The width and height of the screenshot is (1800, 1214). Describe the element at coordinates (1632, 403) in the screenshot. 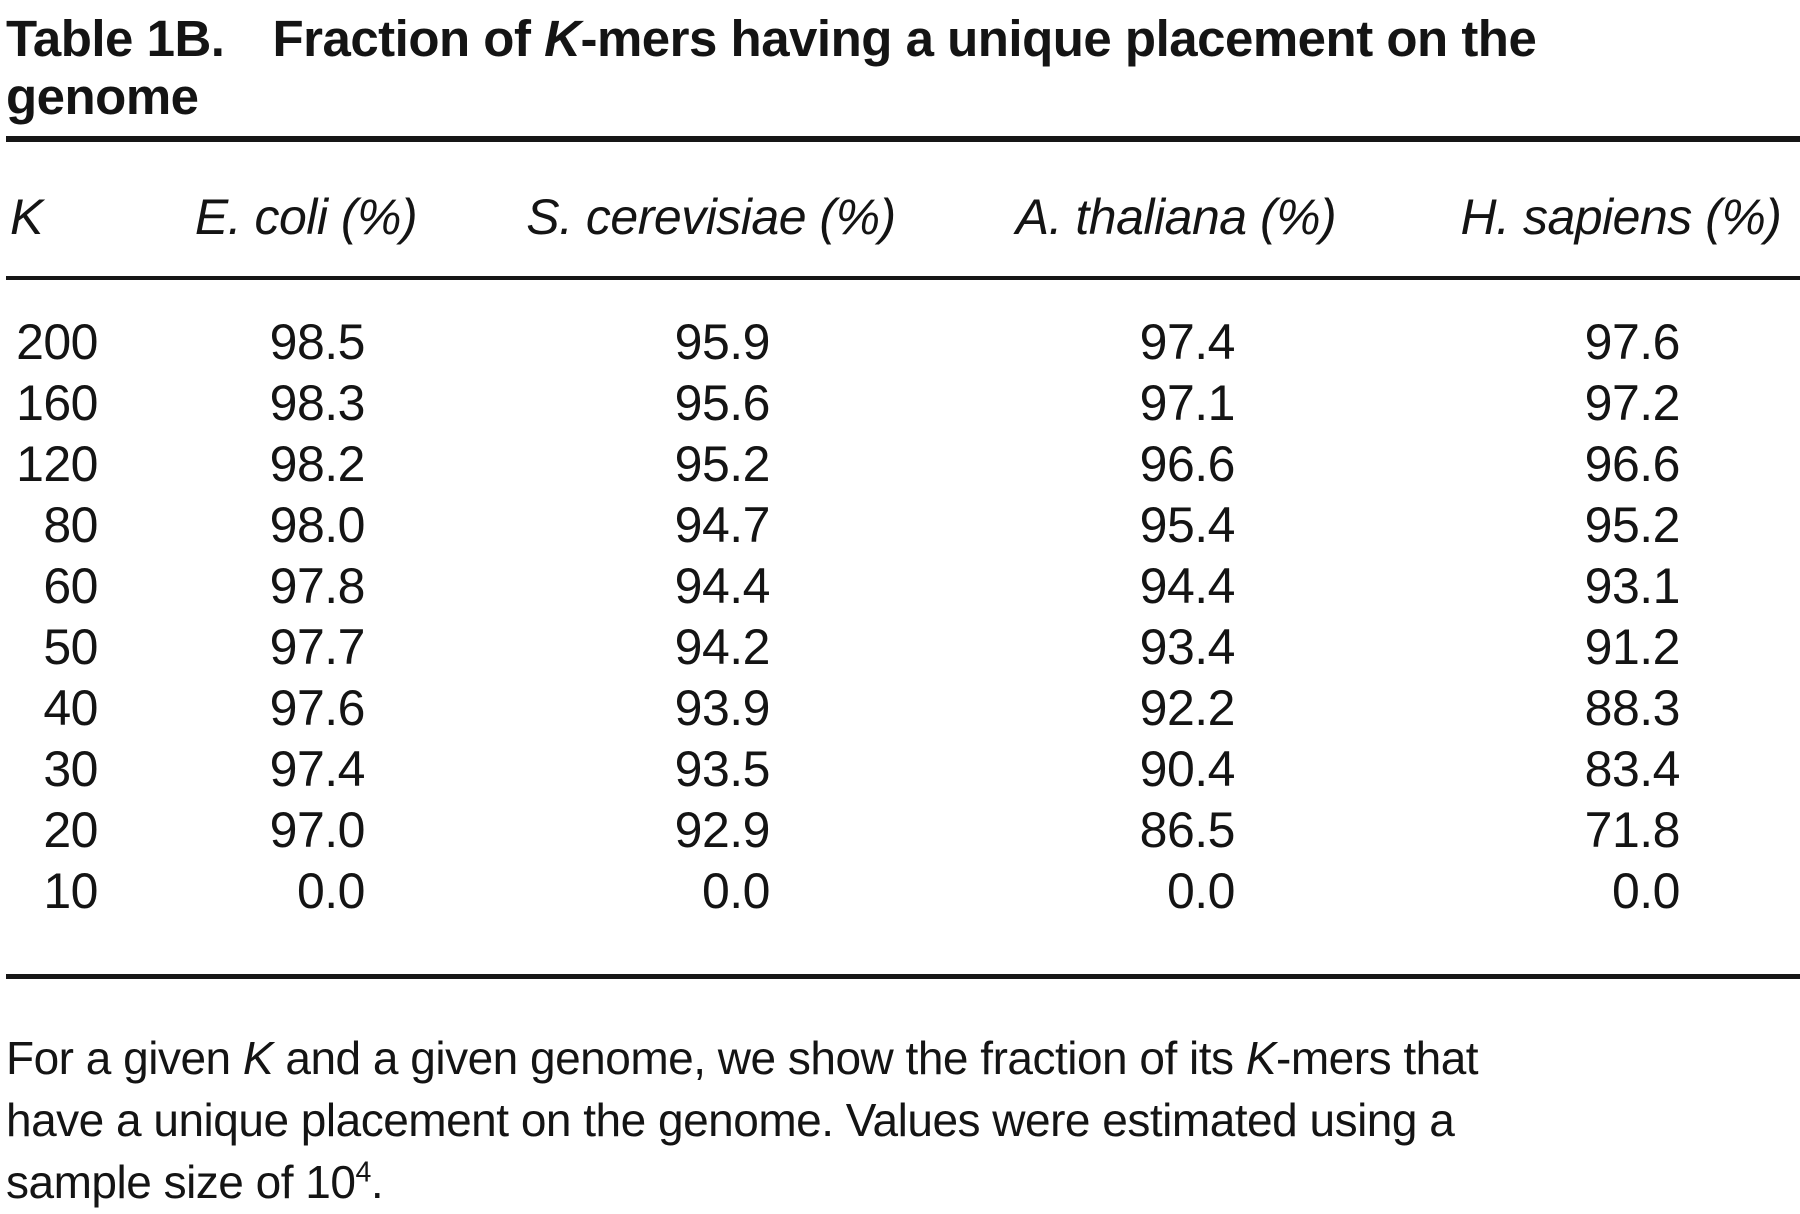

I see `cell-value: 97.2` at that location.